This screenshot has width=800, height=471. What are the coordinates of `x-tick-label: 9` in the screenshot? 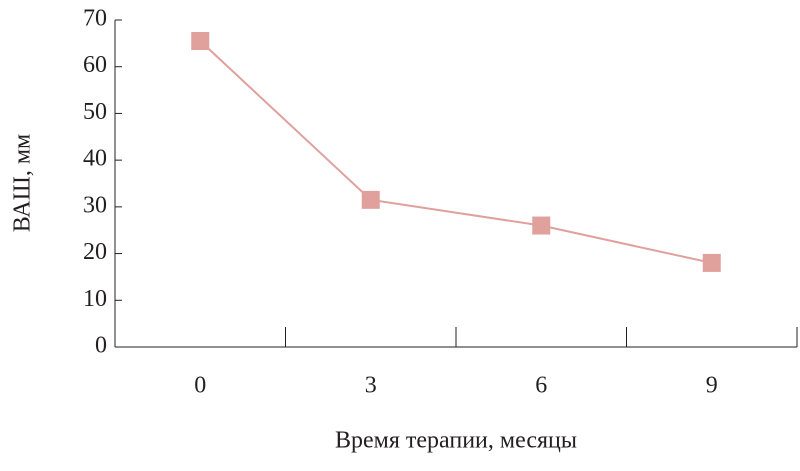 It's located at (712, 386).